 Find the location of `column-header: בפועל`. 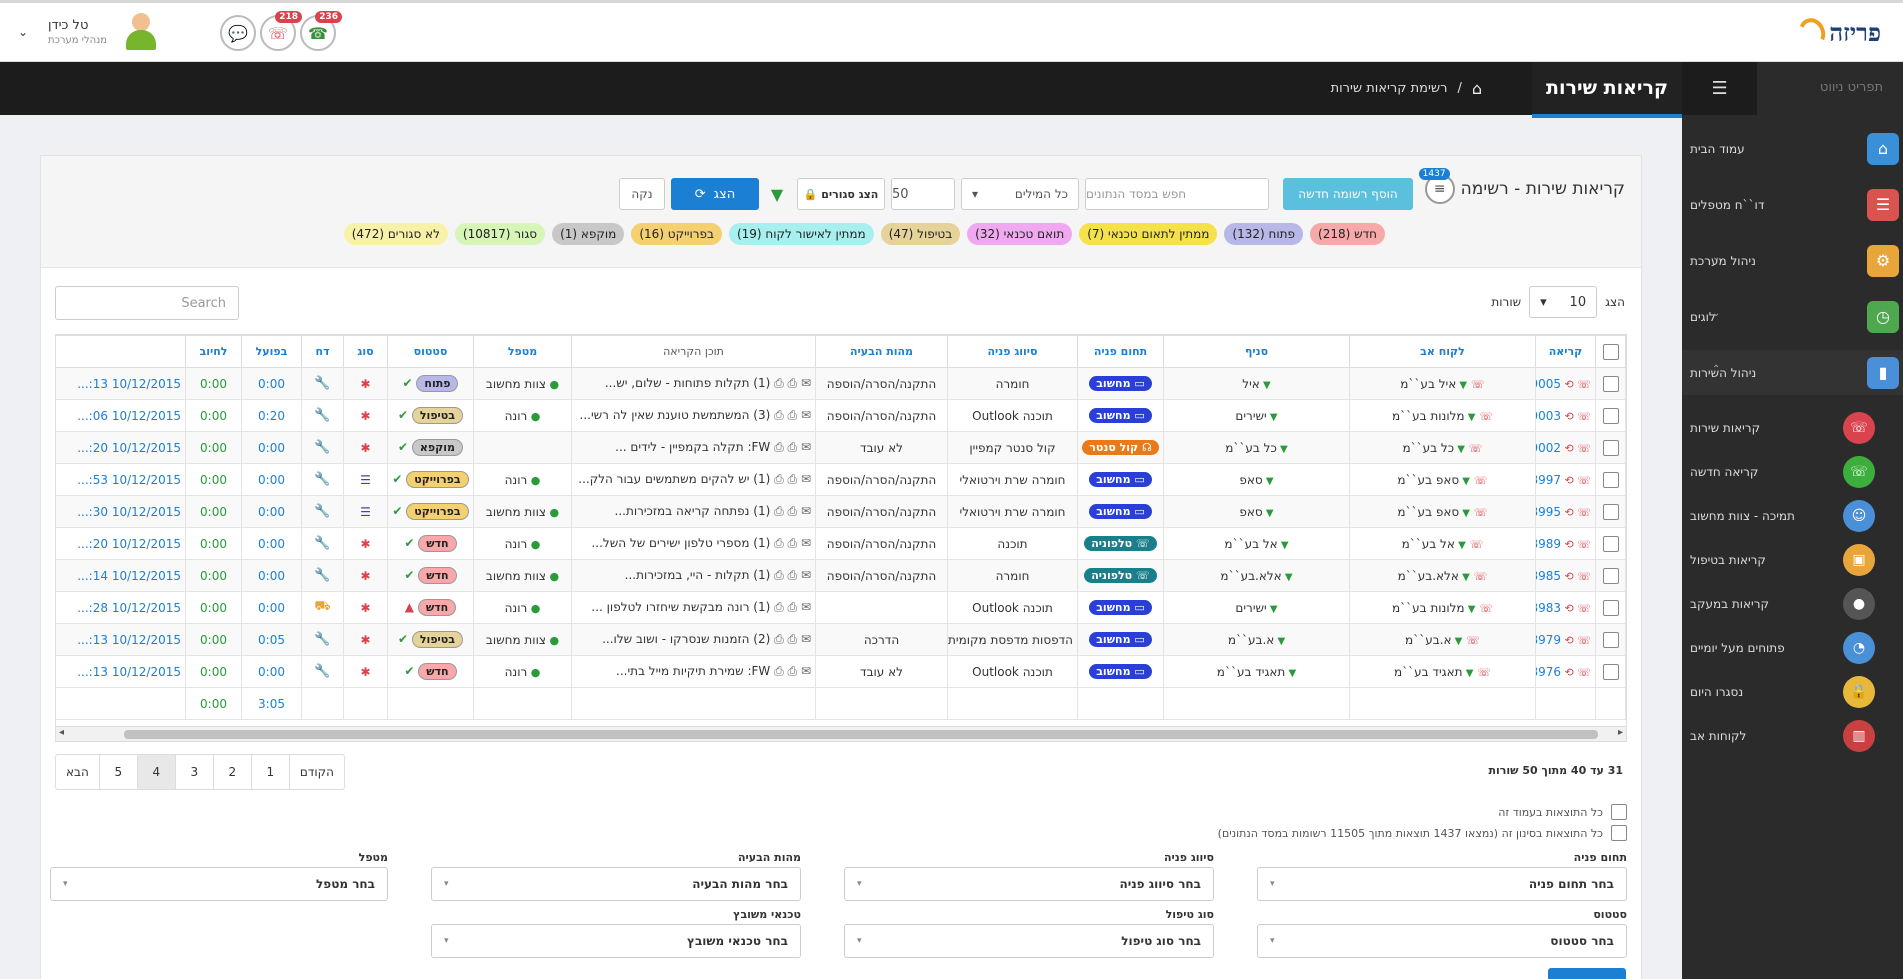

column-header: בפועל is located at coordinates (271, 351).